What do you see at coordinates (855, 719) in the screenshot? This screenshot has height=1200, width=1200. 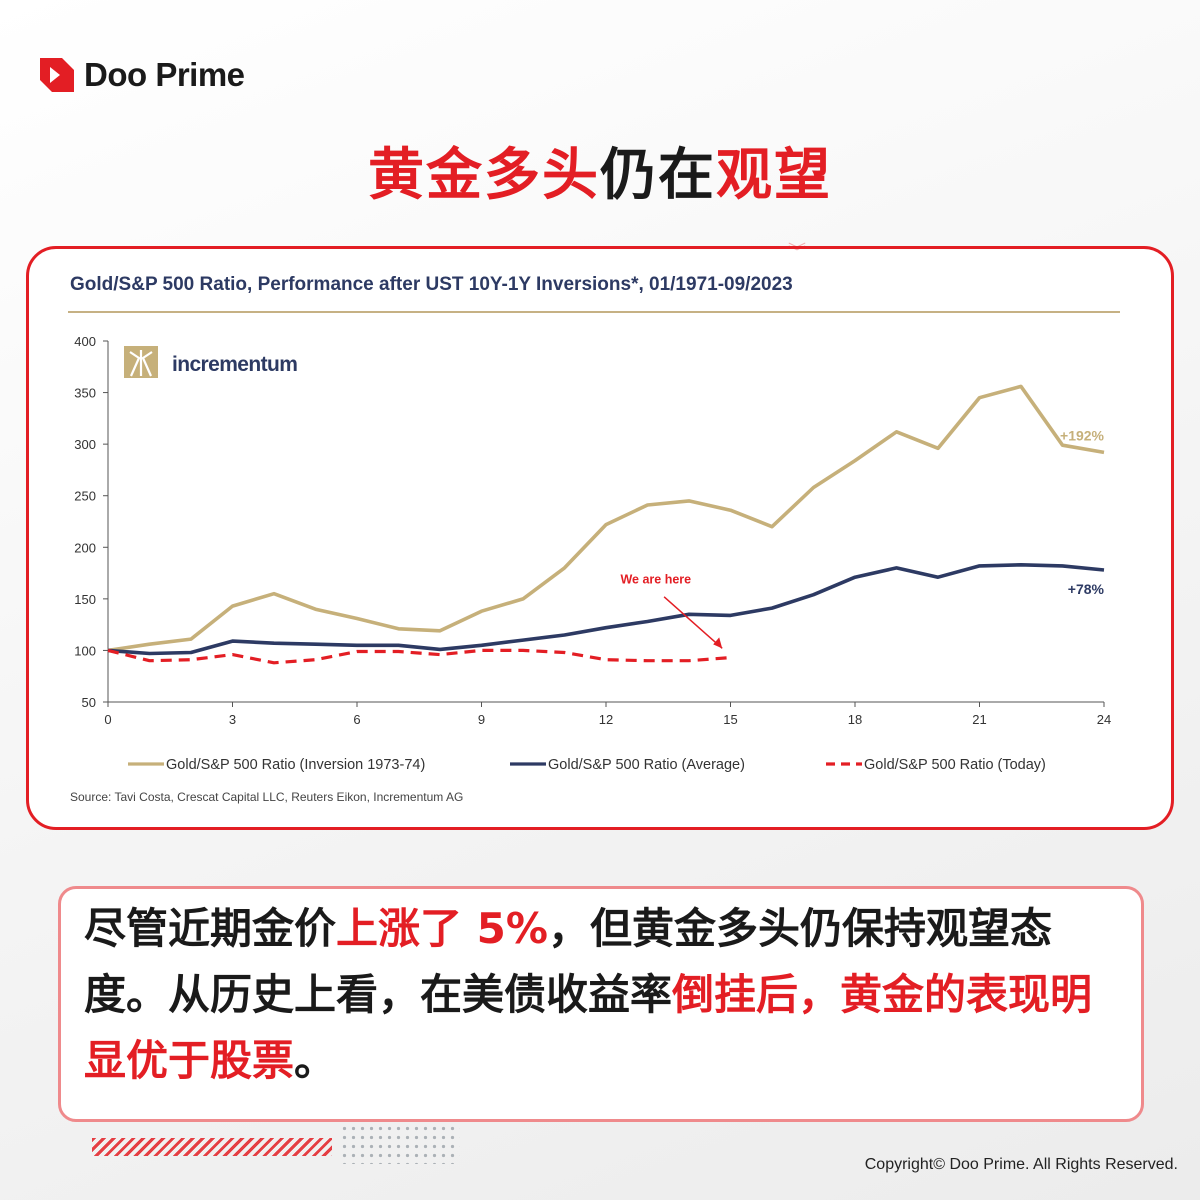 I see `x-tick-label: 18` at bounding box center [855, 719].